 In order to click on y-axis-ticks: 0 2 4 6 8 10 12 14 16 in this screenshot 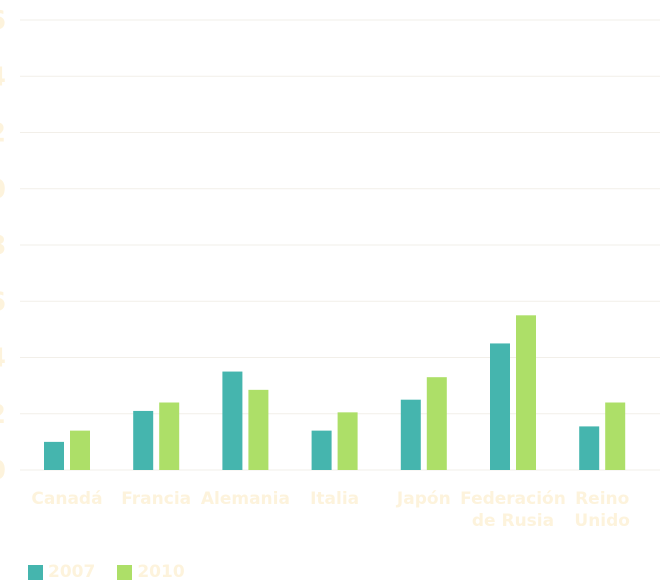, I will do `click(3, 246)`.